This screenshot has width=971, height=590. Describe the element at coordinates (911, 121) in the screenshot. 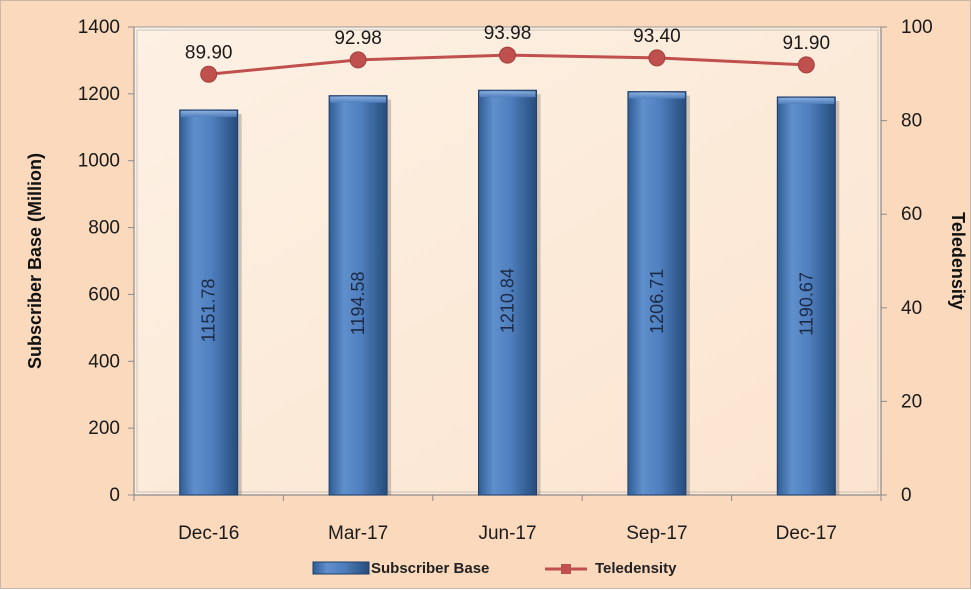

I see `y2-tick-label: 80` at that location.